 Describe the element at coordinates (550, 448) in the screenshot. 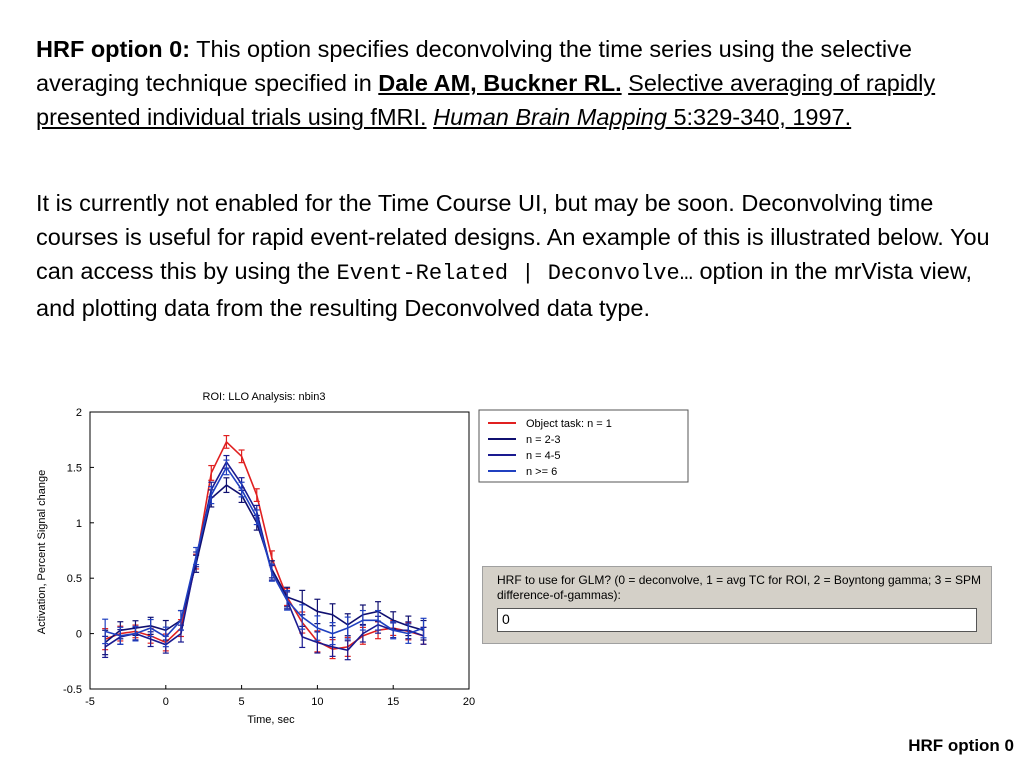

I see `legend-items: Object task: n = 1 n = 2-3 n = 4-5 n >= 6` at that location.